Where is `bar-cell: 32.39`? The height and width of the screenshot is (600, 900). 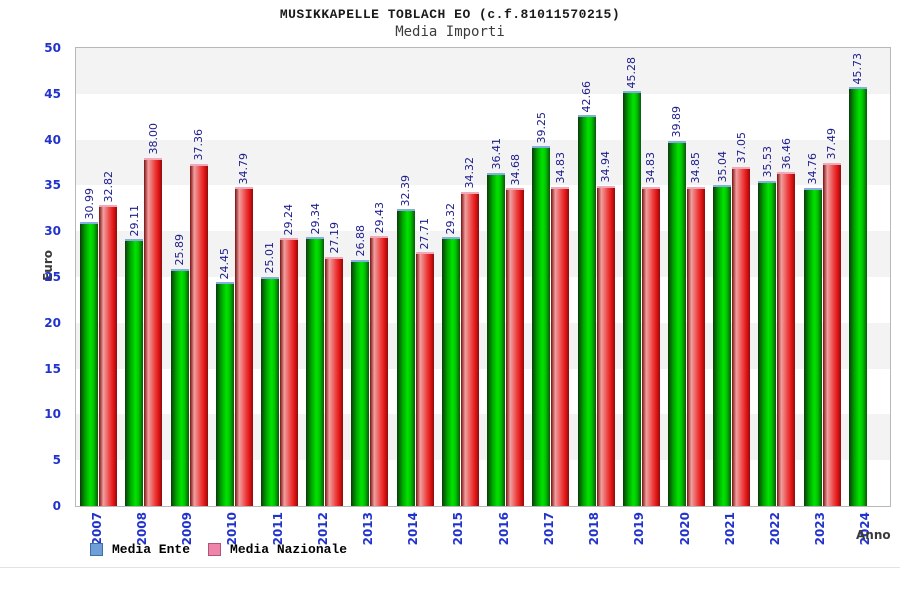 bar-cell: 32.39 is located at coordinates (405, 277).